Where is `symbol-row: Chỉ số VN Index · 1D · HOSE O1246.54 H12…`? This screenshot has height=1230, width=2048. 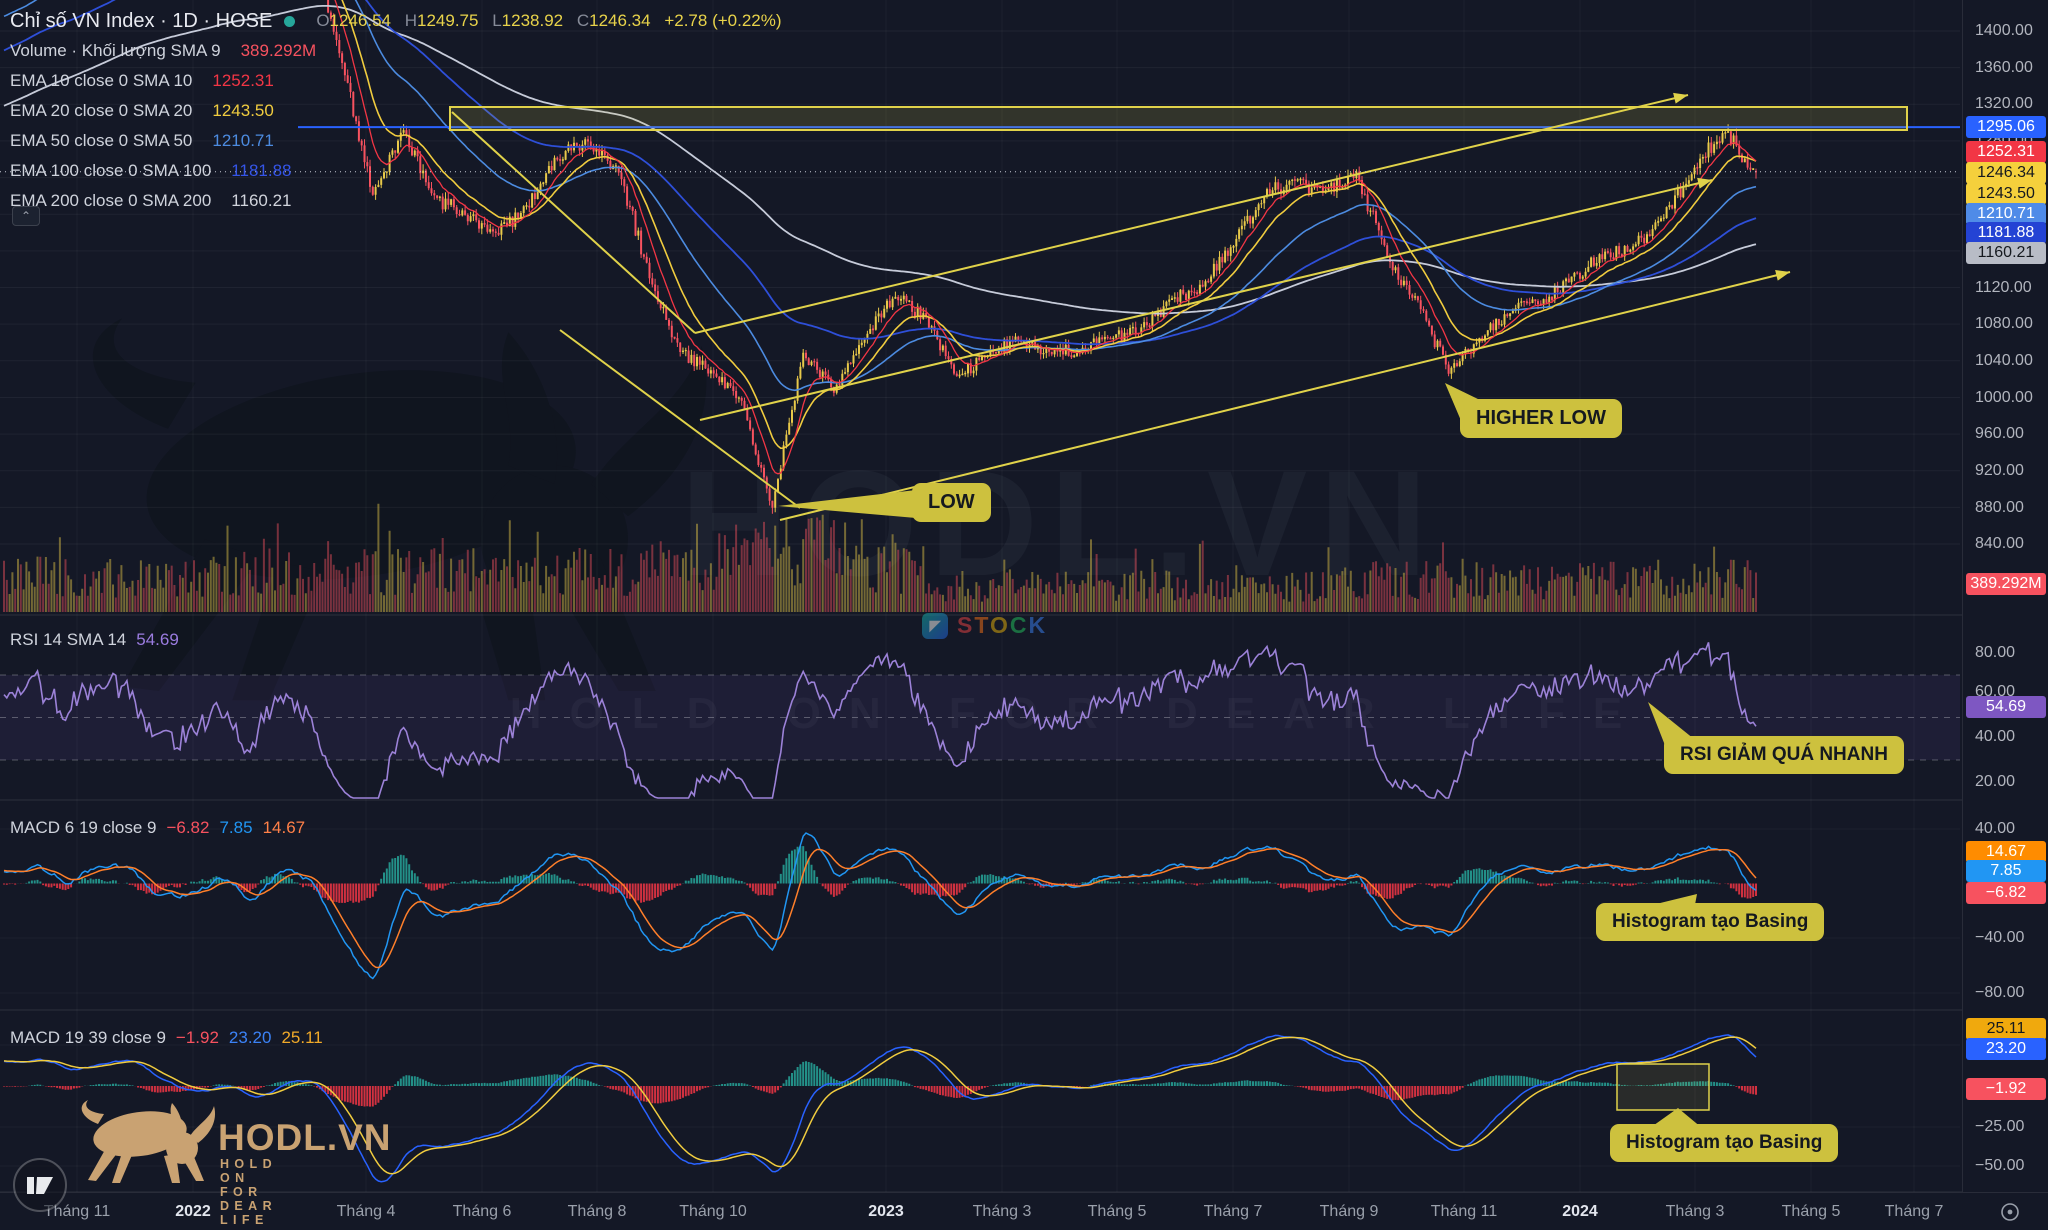 symbol-row: Chỉ số VN Index · 1D · HOSE O1246.54 H12… is located at coordinates (396, 21).